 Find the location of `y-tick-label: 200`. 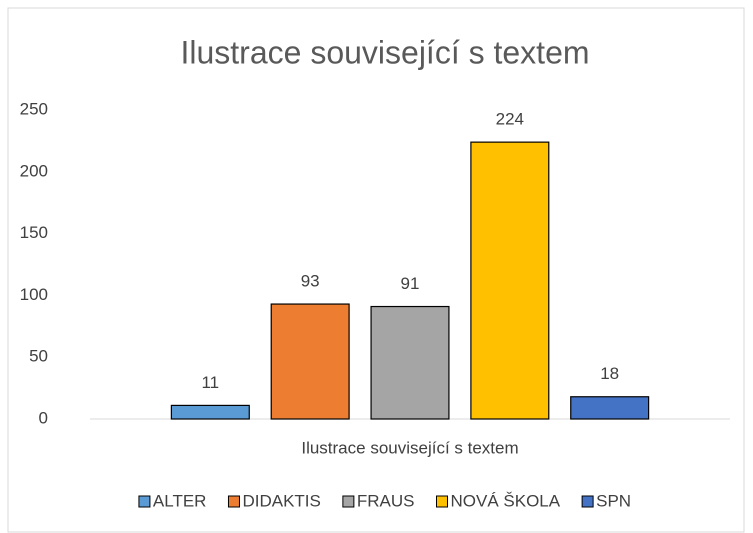

y-tick-label: 200 is located at coordinates (34, 170).